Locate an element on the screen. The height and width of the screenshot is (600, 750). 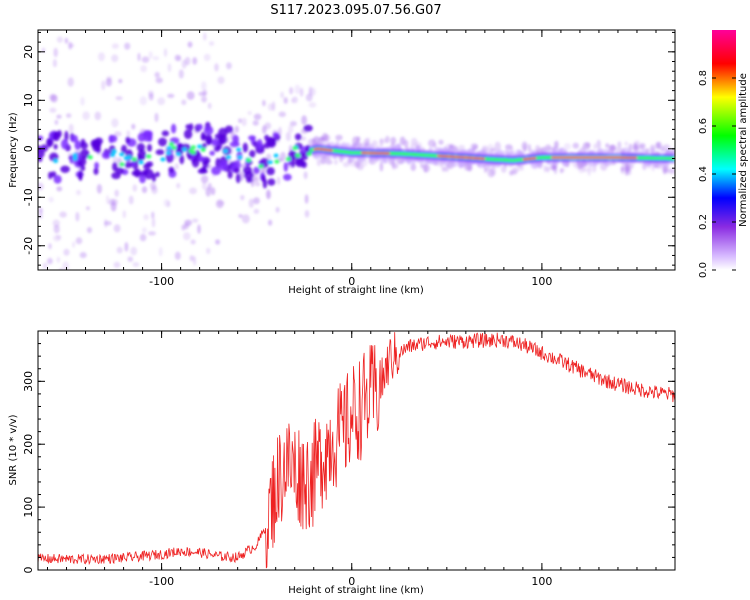
colorbar-label: Normalized spectral amplitude is located at coordinates (743, 150).